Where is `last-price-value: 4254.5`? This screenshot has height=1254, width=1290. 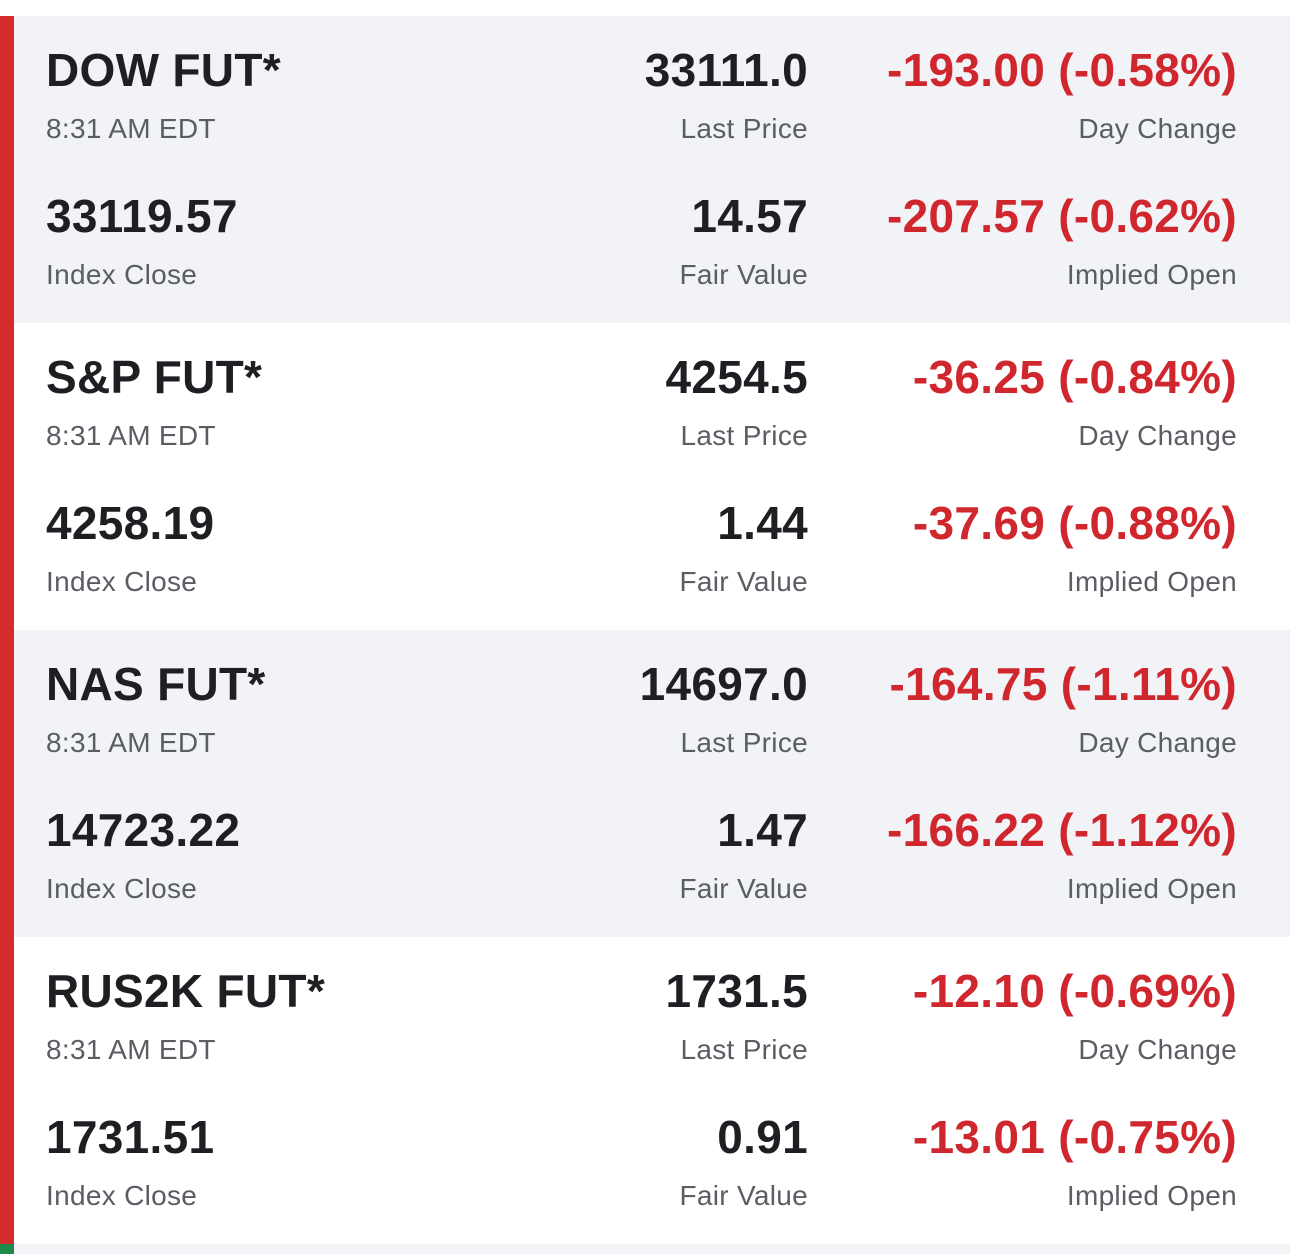
last-price-value: 4254.5 is located at coordinates (736, 377).